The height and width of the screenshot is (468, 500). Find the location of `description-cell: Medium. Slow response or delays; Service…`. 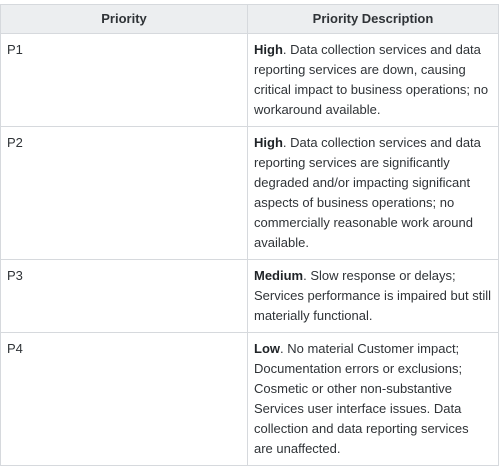

description-cell: Medium. Slow response or delays; Service… is located at coordinates (373, 296).